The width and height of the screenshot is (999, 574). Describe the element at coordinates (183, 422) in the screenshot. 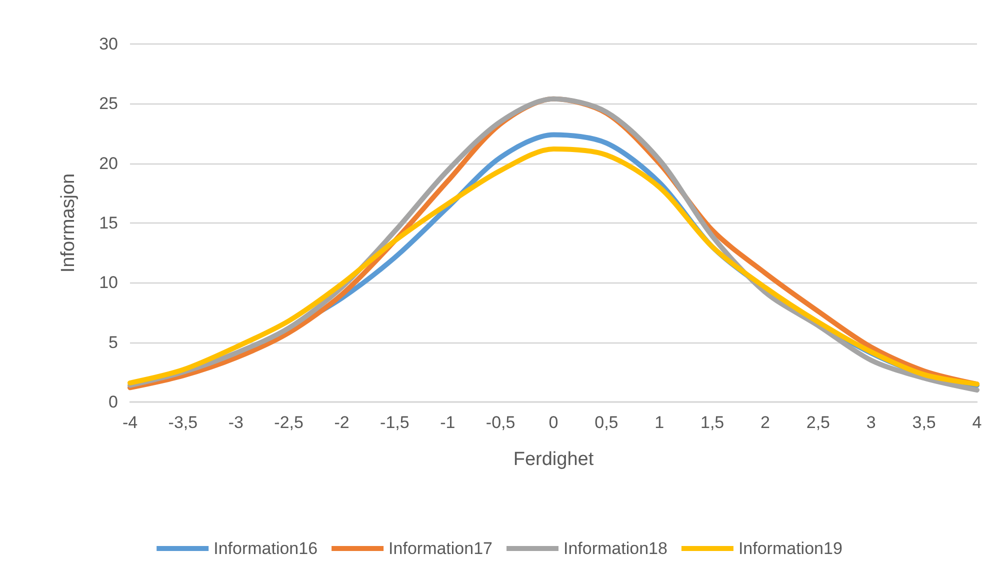

I see `x-tick-label: -3,5` at that location.